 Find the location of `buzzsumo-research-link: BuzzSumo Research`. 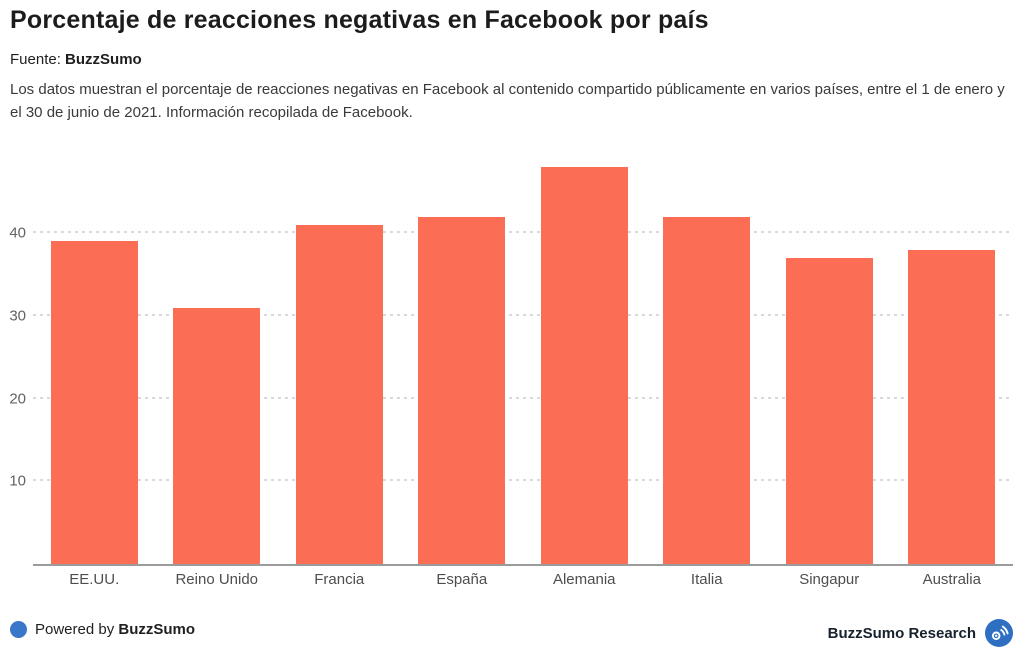

buzzsumo-research-link: BuzzSumo Research is located at coordinates (920, 633).